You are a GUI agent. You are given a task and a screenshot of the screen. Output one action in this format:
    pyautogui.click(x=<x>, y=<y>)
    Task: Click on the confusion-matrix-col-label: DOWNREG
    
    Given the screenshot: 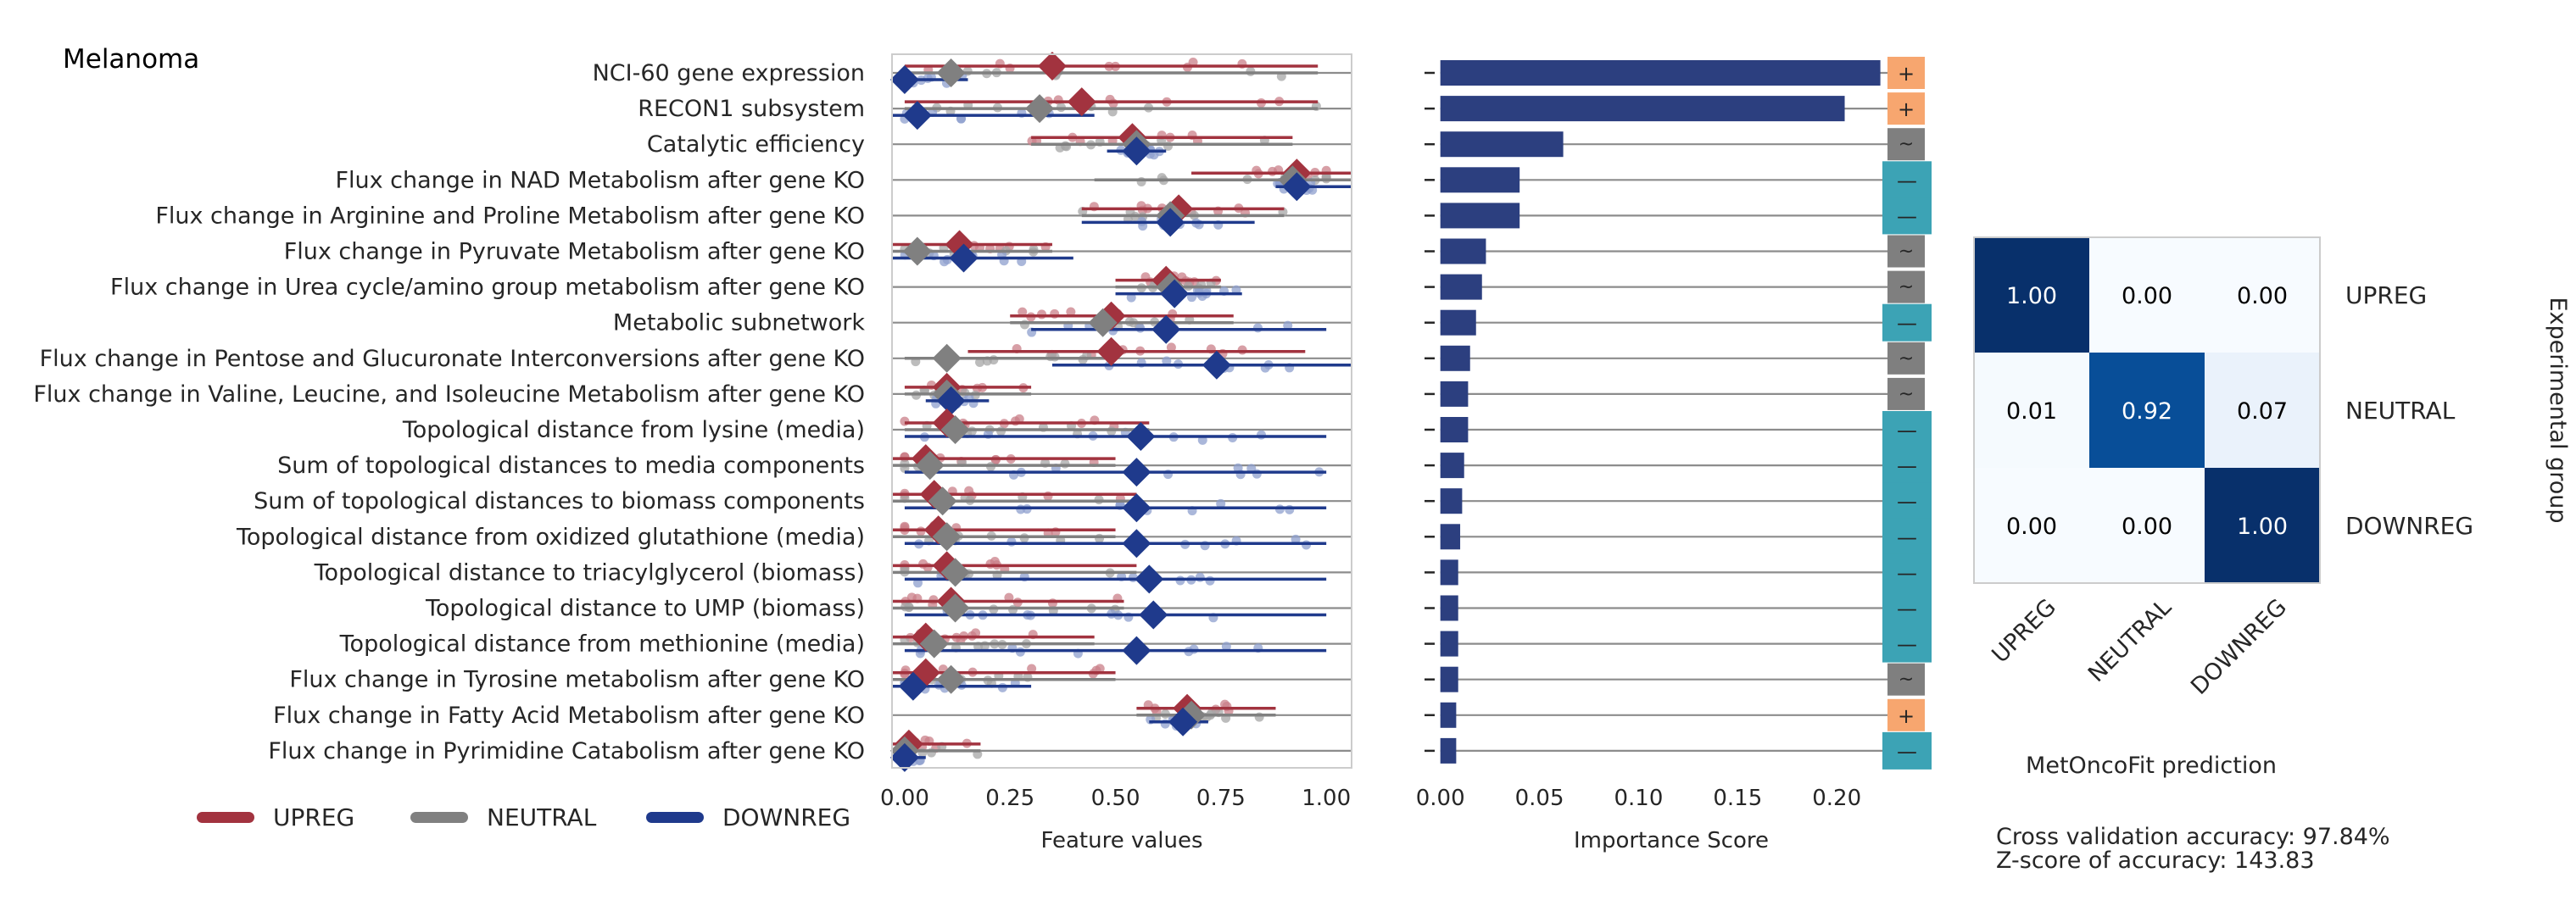 What is the action you would take?
    pyautogui.click(x=2239, y=647)
    